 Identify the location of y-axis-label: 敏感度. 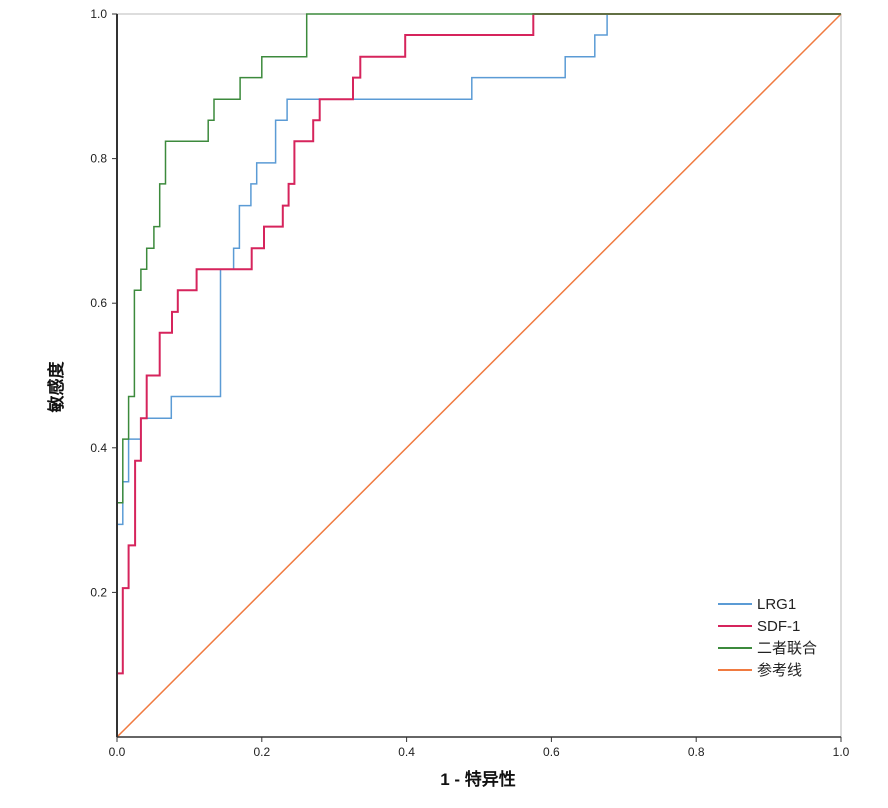
(56, 387).